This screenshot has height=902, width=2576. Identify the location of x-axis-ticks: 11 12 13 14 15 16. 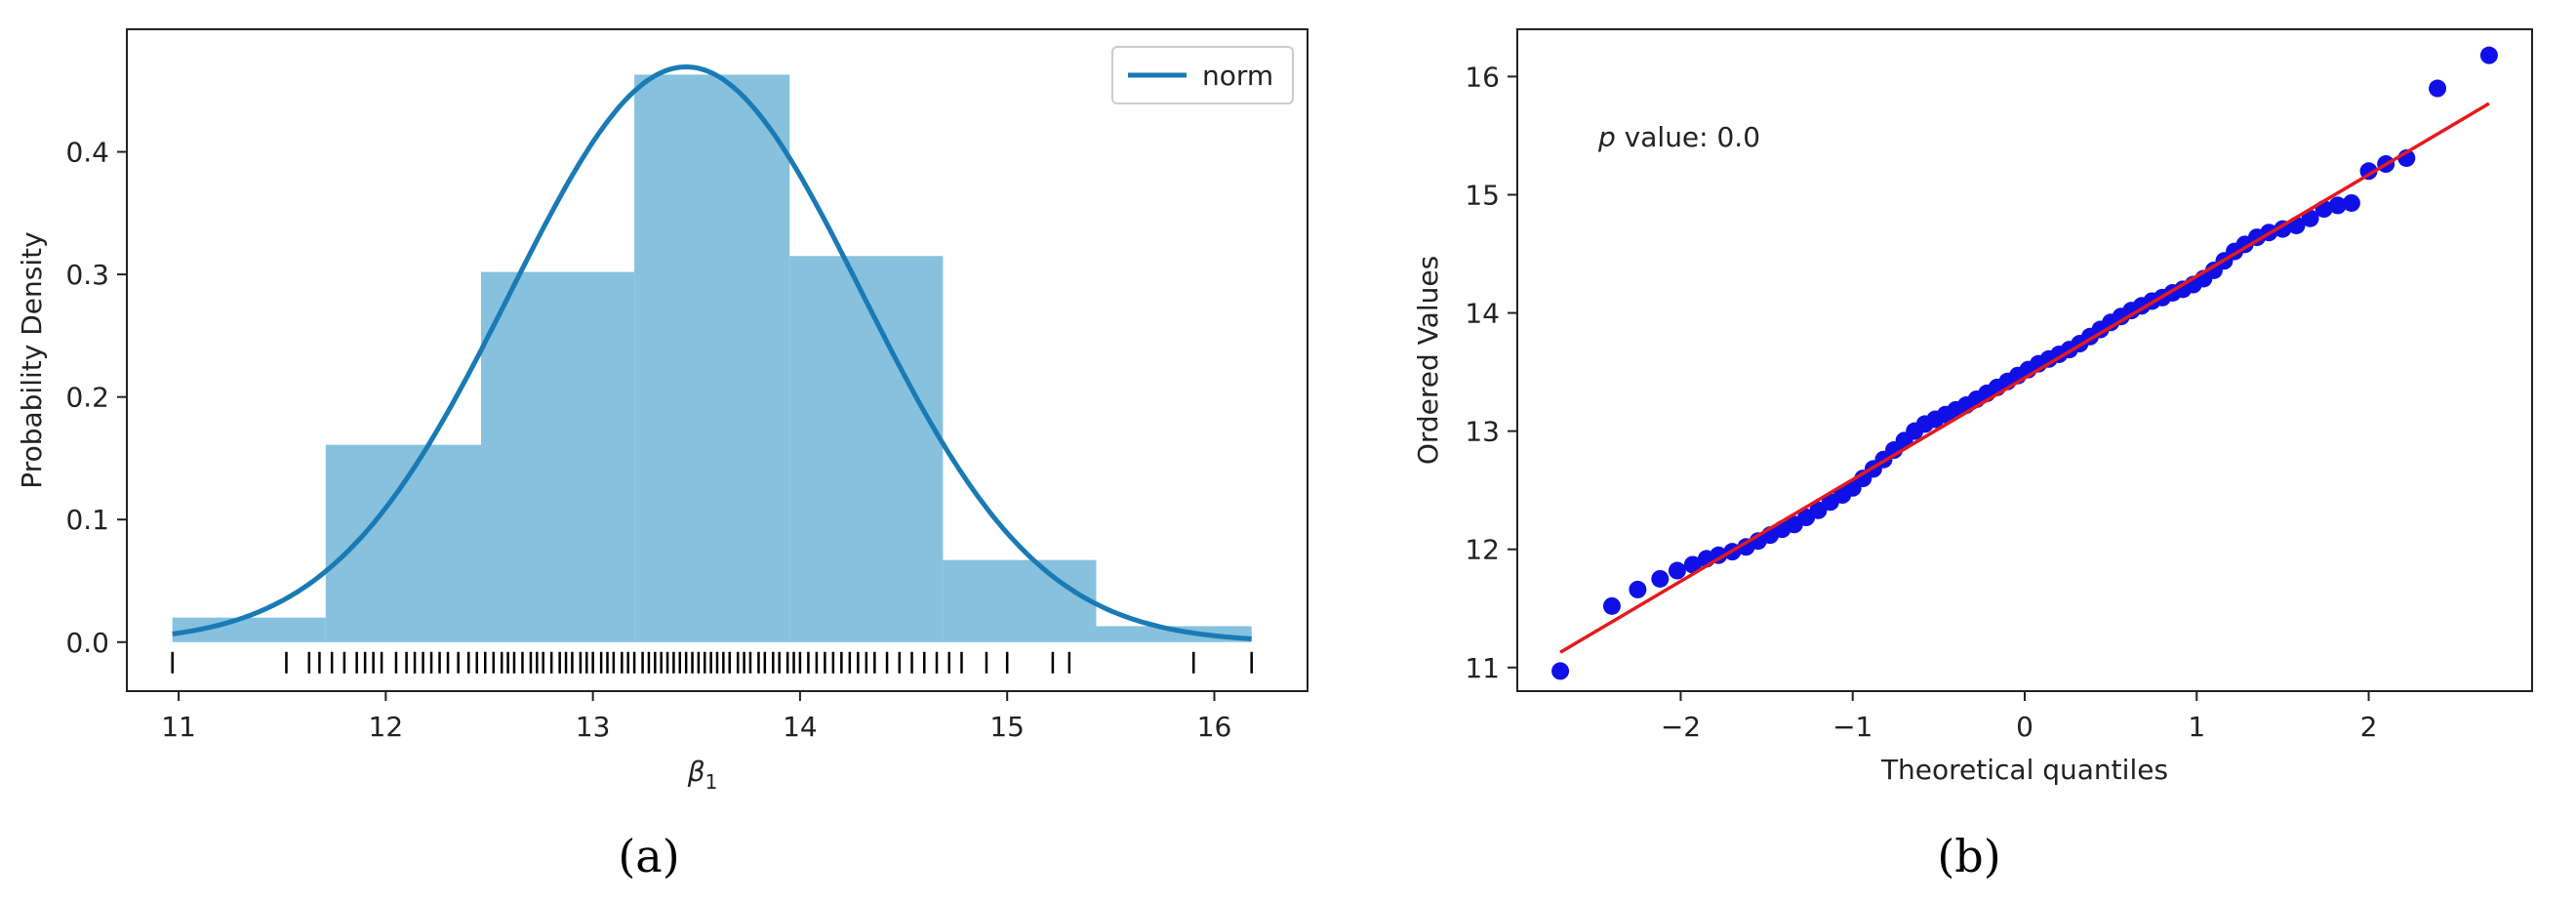
(696, 717).